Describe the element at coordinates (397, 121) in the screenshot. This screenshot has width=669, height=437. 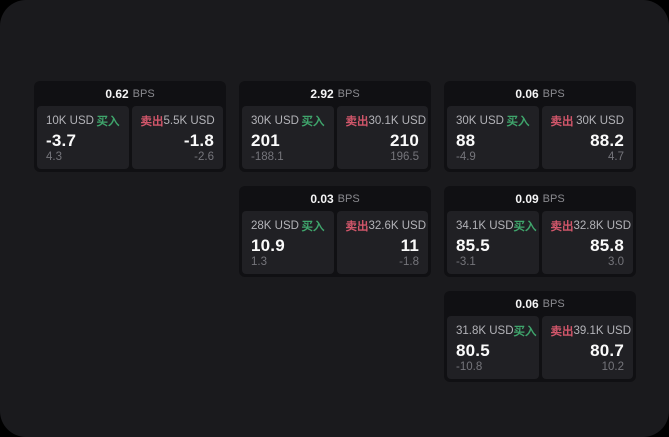
I see `sell-amount: 30.1K USD` at that location.